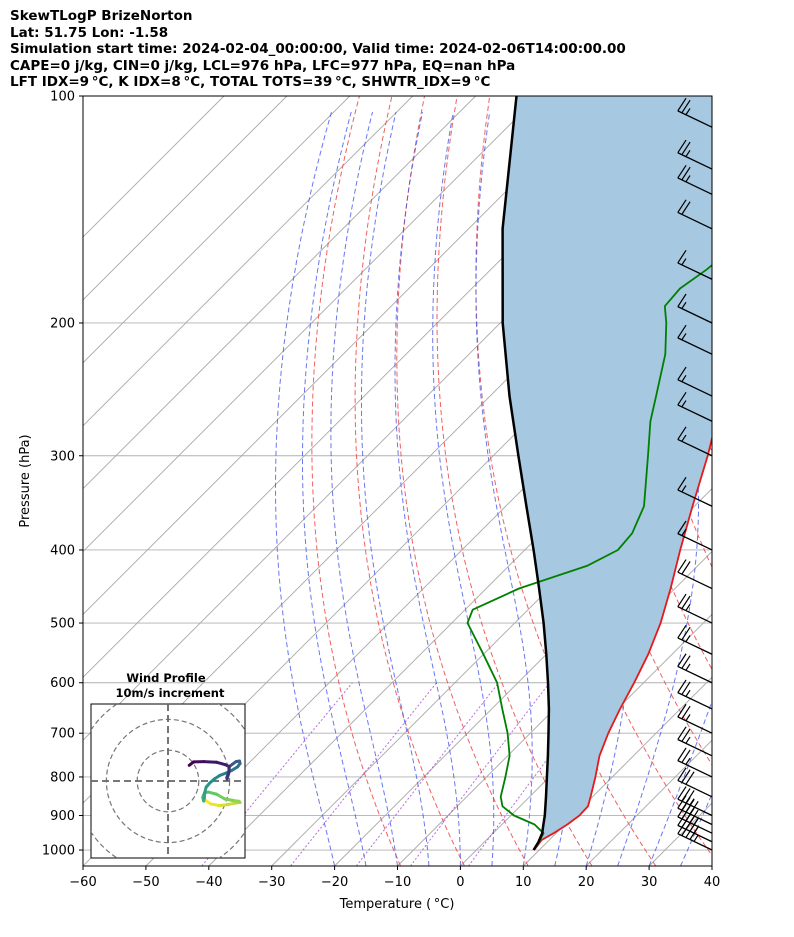  What do you see at coordinates (695, 474) in the screenshot?
I see `wind-barbs` at bounding box center [695, 474].